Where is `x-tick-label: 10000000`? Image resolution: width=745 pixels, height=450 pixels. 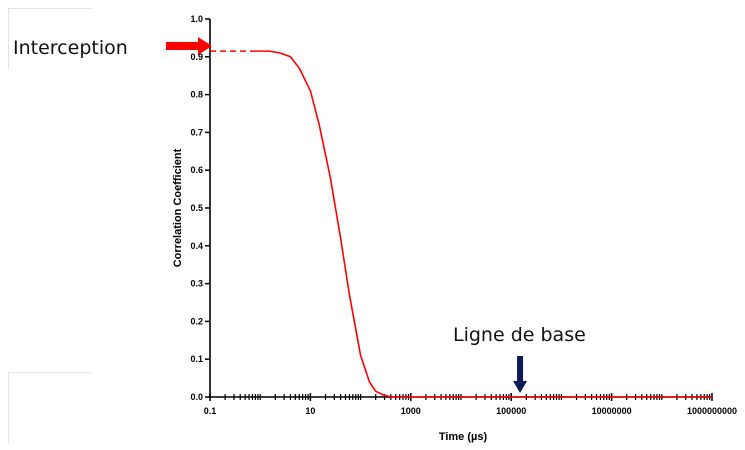 x-tick-label: 10000000 is located at coordinates (612, 411).